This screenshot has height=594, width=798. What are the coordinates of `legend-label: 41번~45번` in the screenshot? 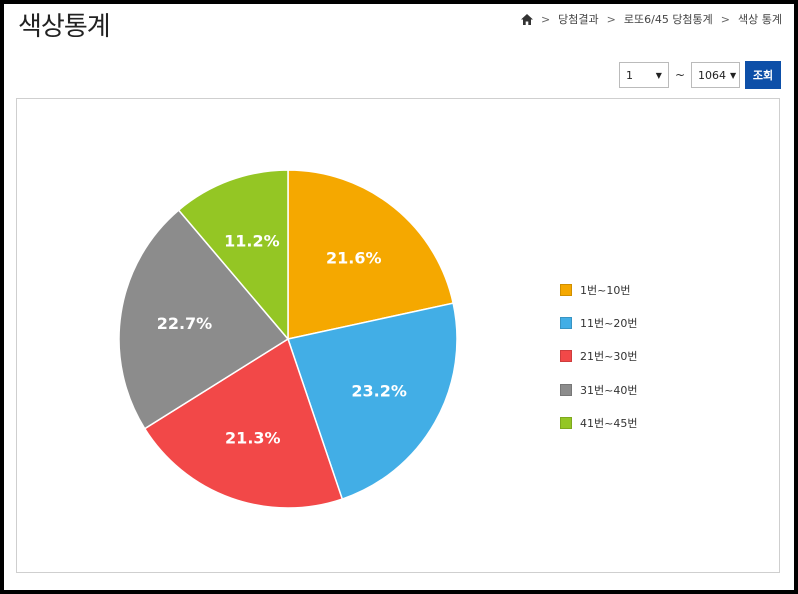 It's located at (609, 424).